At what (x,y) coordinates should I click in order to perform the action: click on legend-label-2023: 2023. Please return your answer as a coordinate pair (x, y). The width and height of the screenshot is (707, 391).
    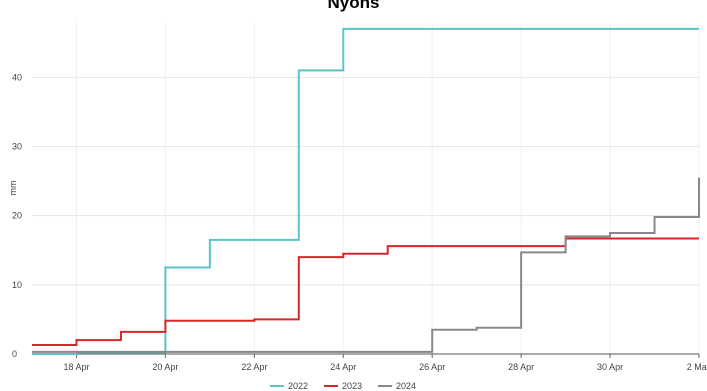
    Looking at the image, I should click on (352, 386).